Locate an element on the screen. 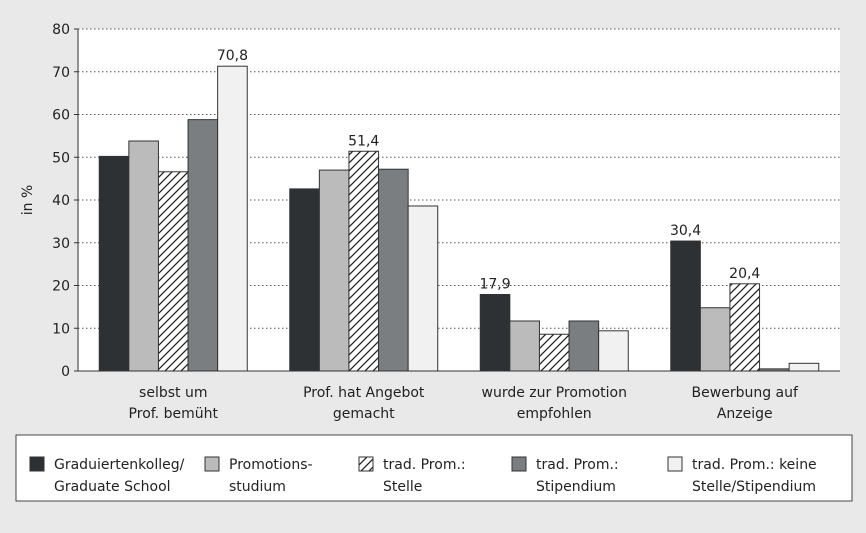  legend-box is located at coordinates (434, 468).